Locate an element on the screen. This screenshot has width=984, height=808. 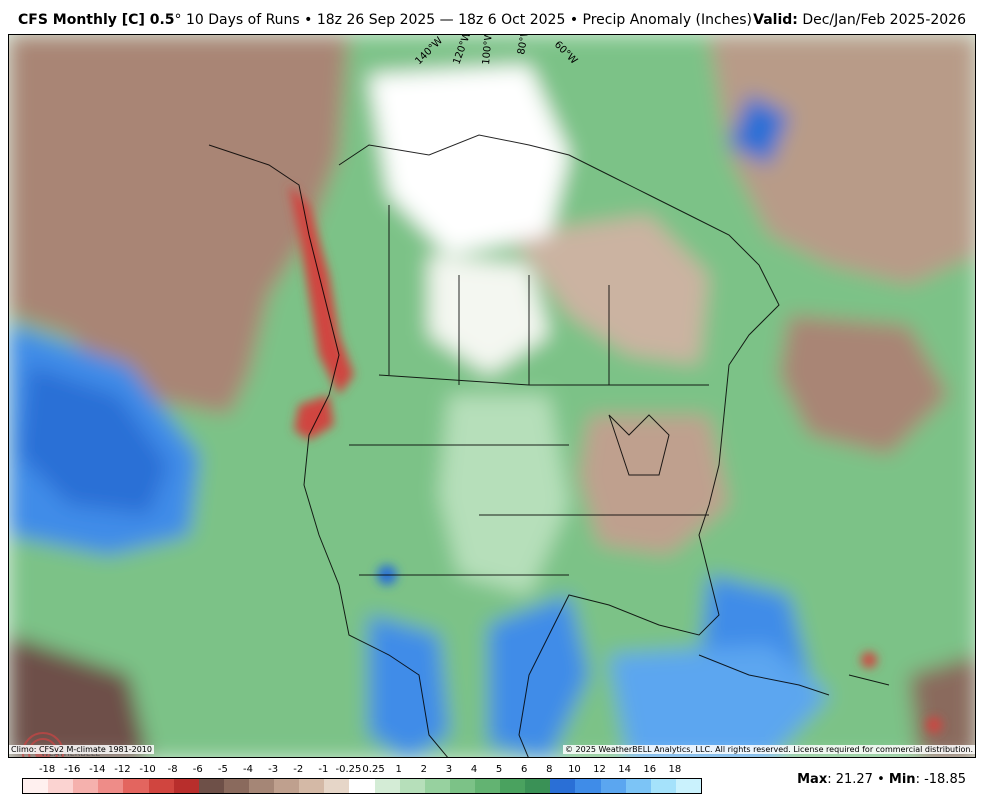
min-label: Min is located at coordinates (902, 779).